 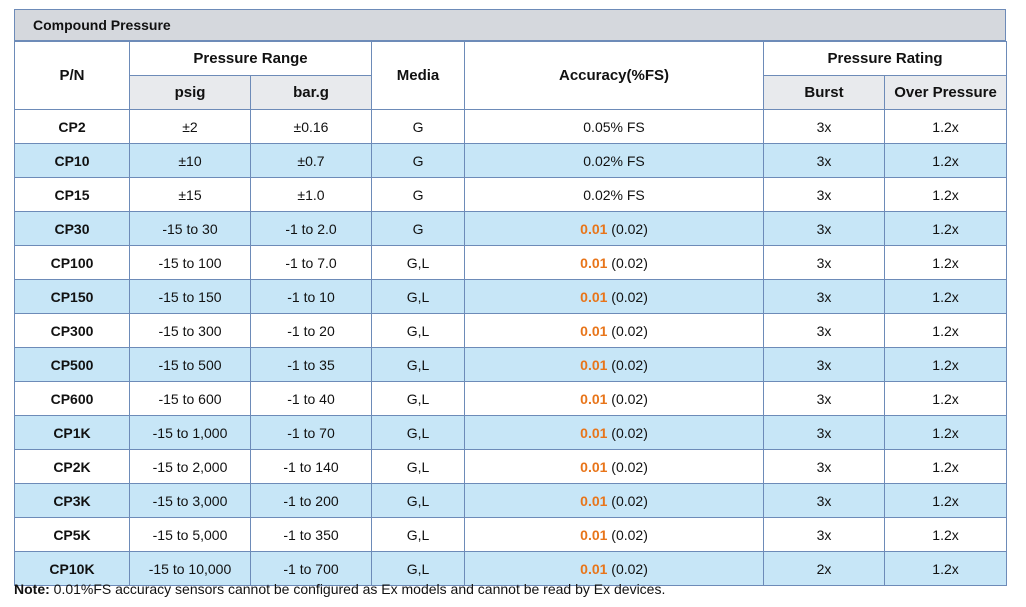 What do you see at coordinates (190, 92) in the screenshot?
I see `header-psig: psig` at bounding box center [190, 92].